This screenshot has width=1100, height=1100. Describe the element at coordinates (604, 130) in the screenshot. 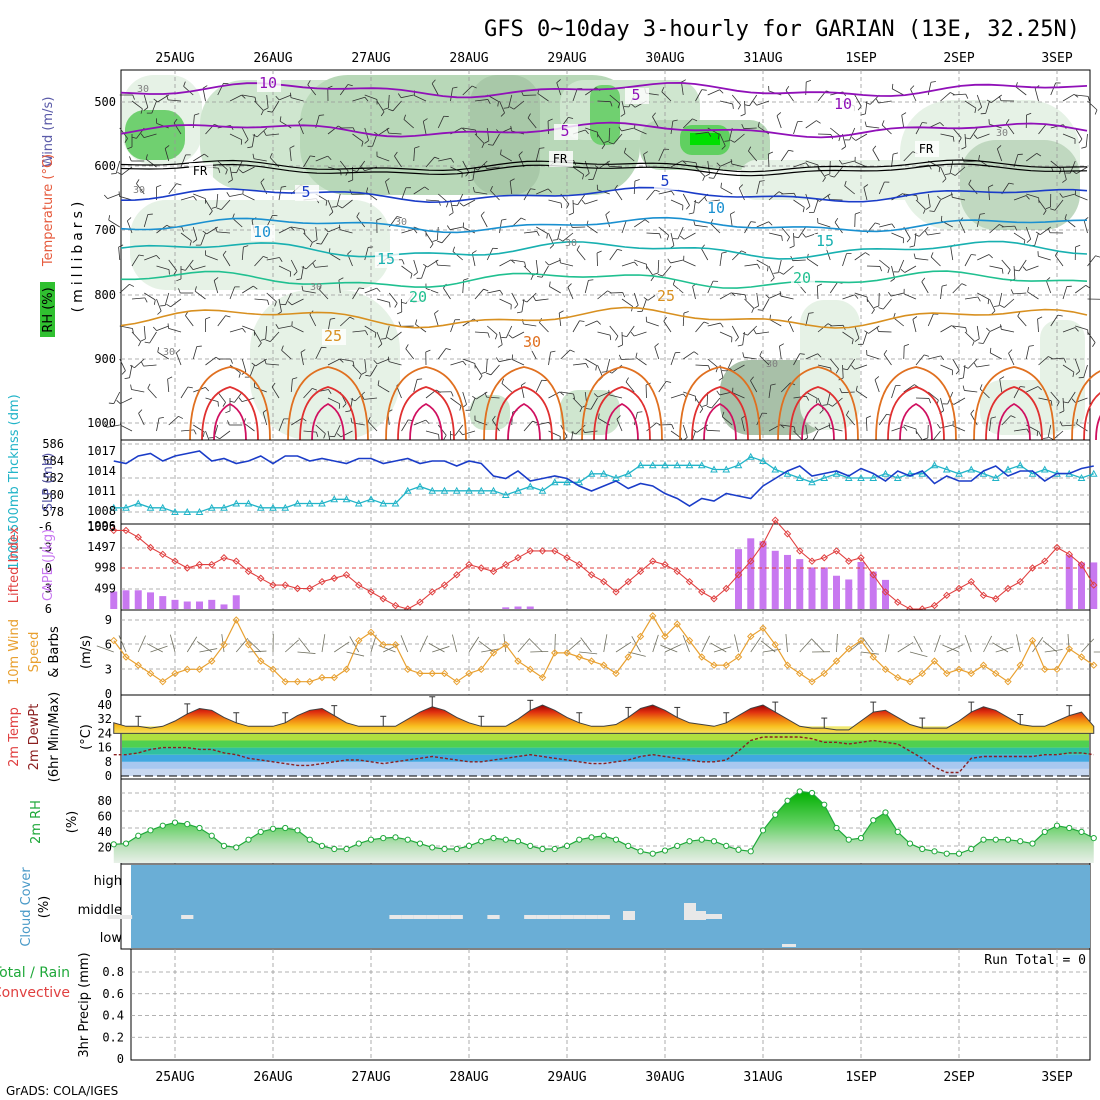

I see `isotherm-line` at that location.